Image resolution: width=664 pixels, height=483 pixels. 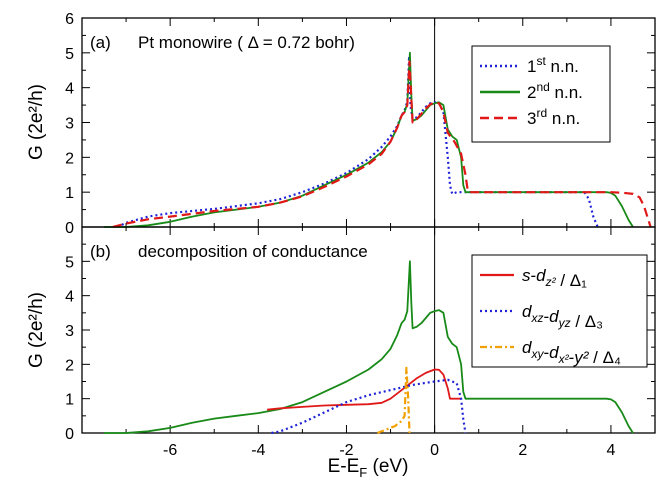 I want to click on panel-label: (b), so click(x=100, y=251).